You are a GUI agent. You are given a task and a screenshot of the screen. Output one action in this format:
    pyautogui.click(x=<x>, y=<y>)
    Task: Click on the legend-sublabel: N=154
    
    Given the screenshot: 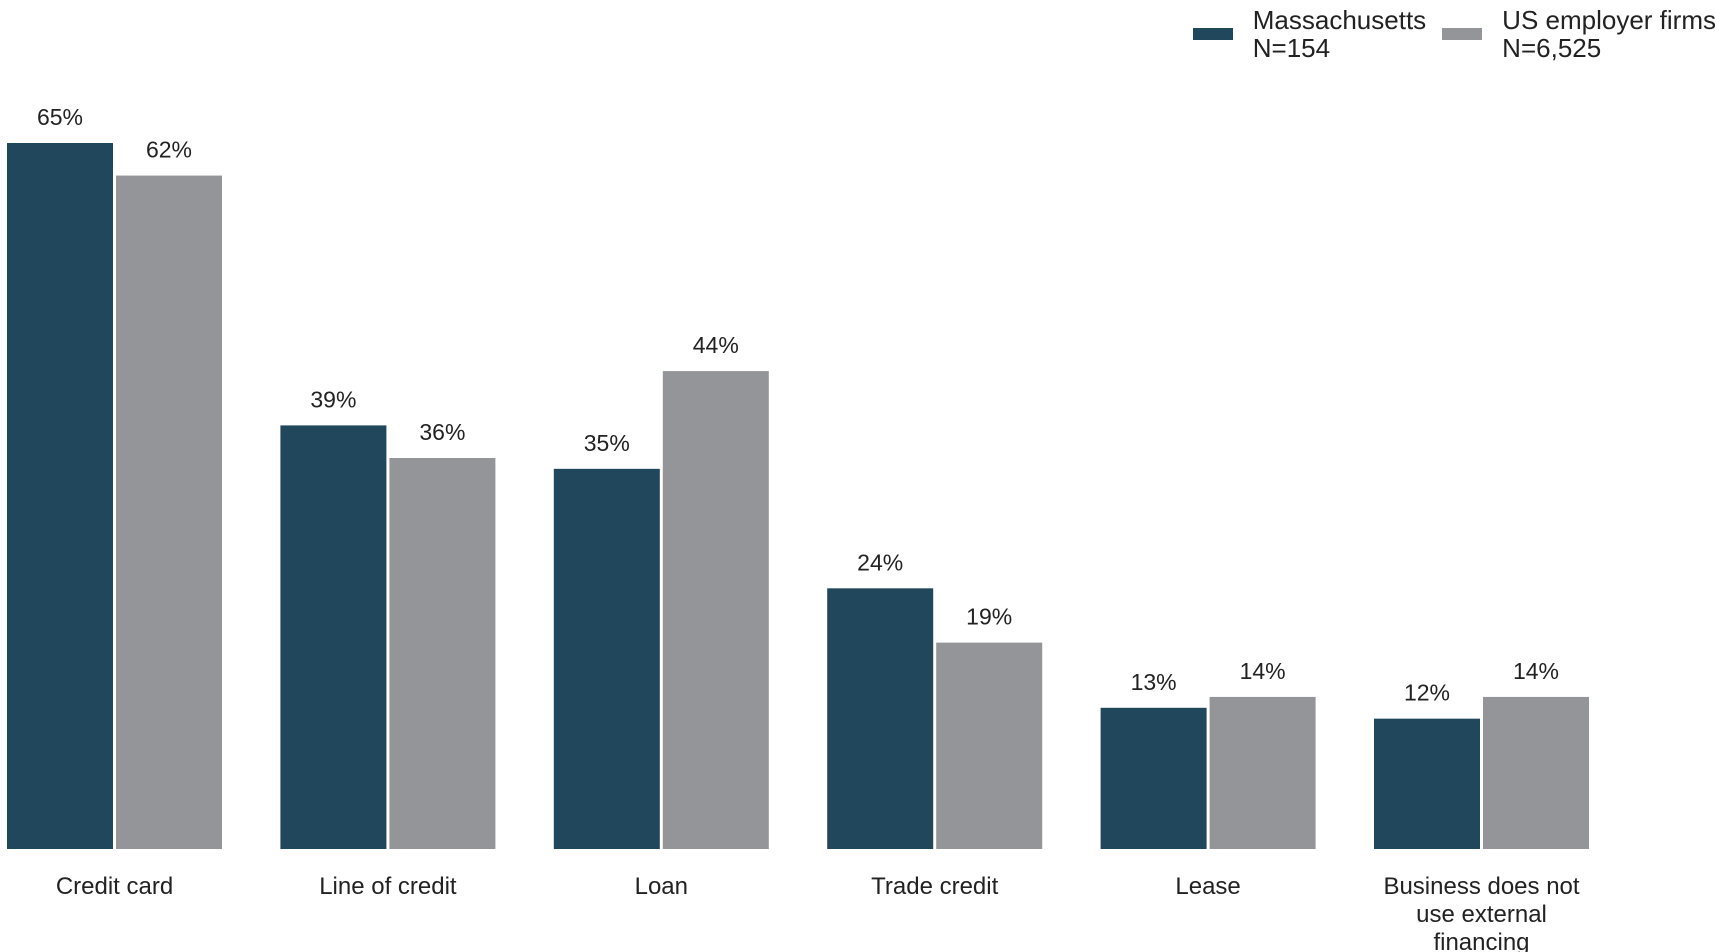 What is the action you would take?
    pyautogui.click(x=1291, y=48)
    